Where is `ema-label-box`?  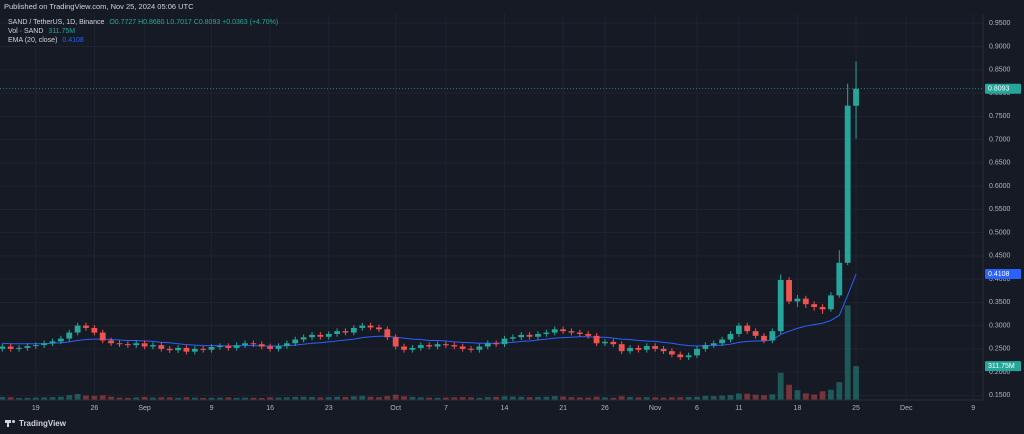
ema-label-box is located at coordinates (1003, 274).